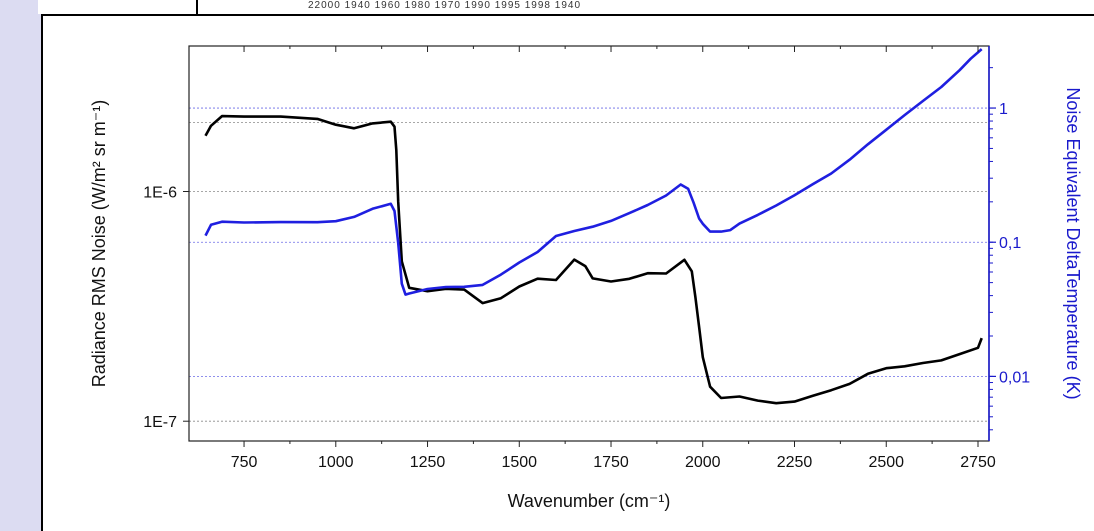 The width and height of the screenshot is (1094, 531). What do you see at coordinates (589, 501) in the screenshot?
I see `x-axis-label: Wavenumber (cm⁻¹)` at bounding box center [589, 501].